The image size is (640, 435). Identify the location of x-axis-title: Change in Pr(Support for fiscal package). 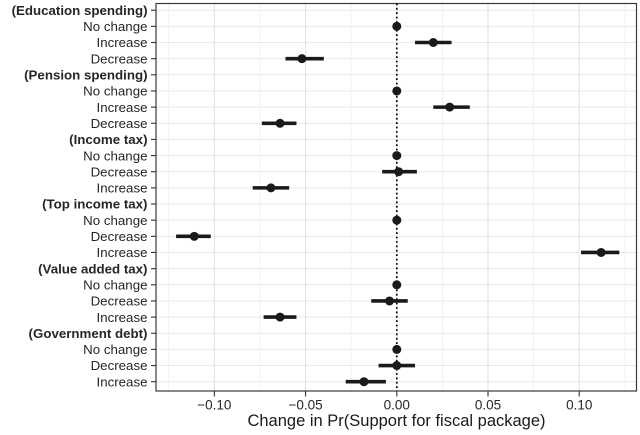
(396, 421).